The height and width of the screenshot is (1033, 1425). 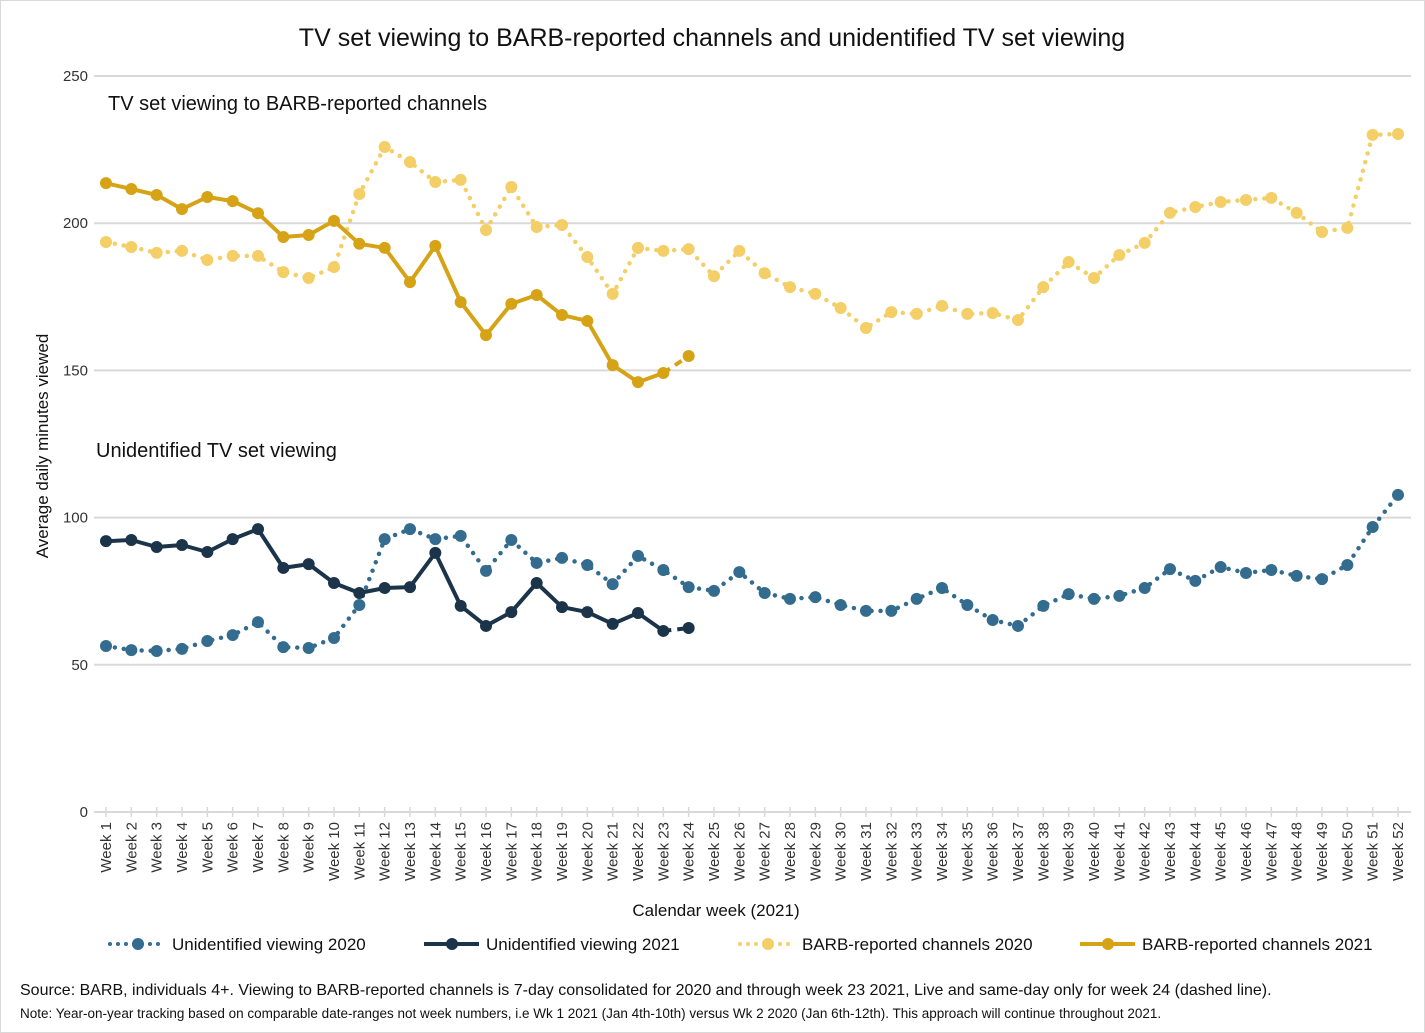 I want to click on y-tick-label: 150, so click(x=75, y=370).